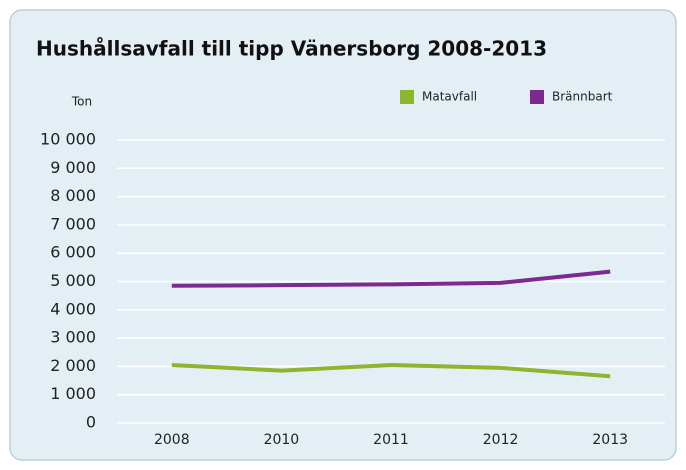 This screenshot has height=470, width=686. Describe the element at coordinates (501, 440) in the screenshot. I see `x-tick-label: 2012` at that location.